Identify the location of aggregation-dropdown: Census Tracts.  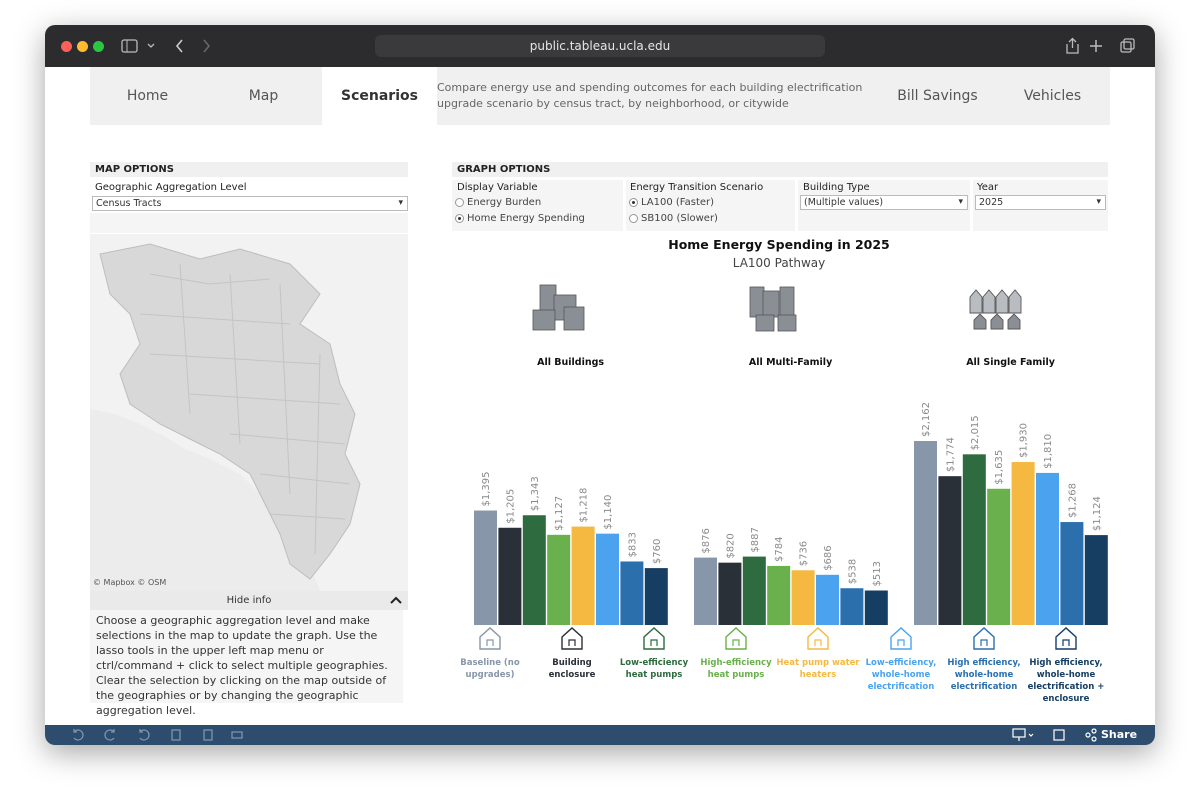
(250, 203).